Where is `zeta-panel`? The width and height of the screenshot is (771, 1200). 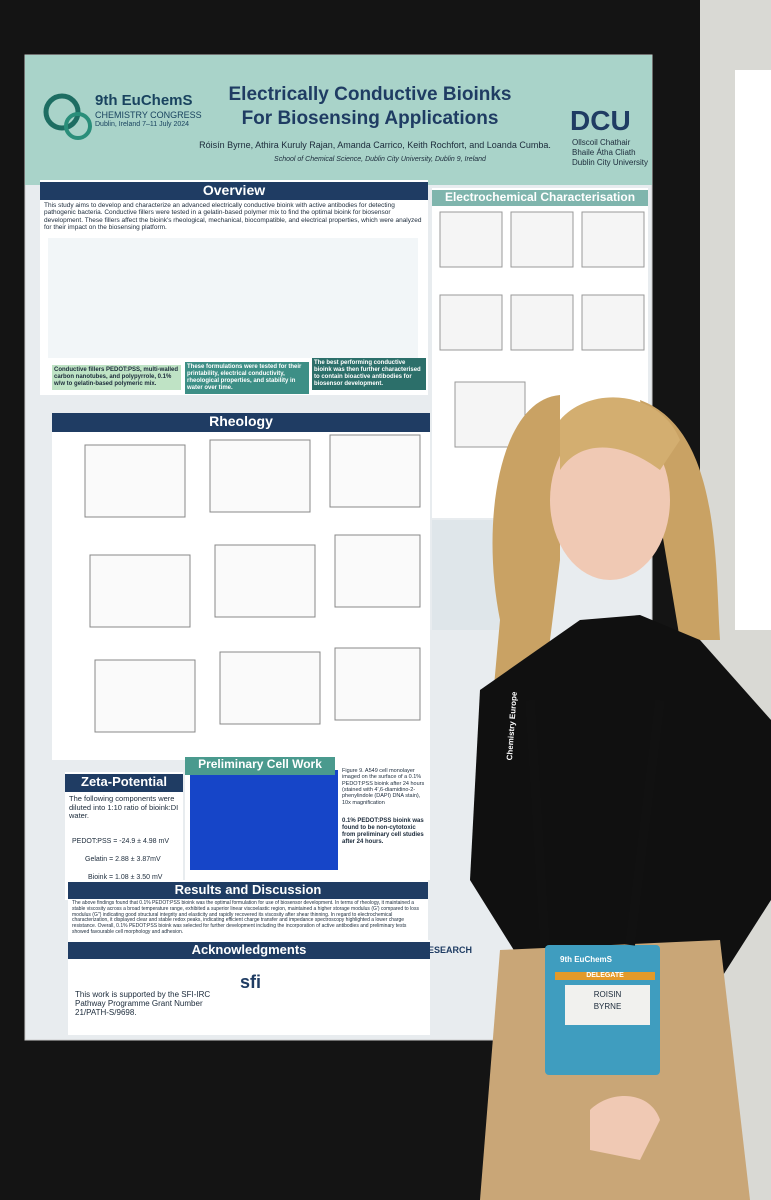 zeta-panel is located at coordinates (124, 836).